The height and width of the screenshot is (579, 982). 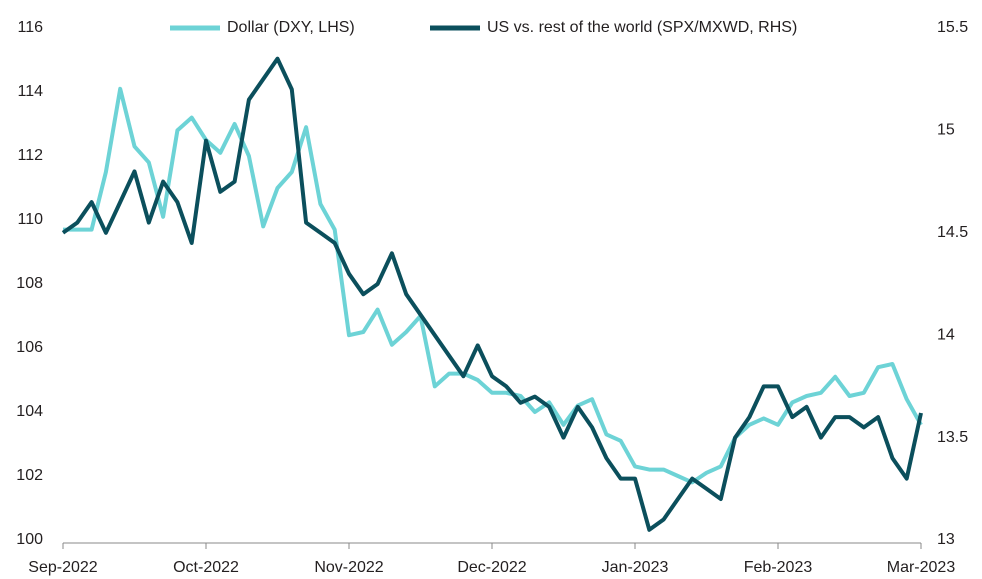 I want to click on x-tick-label: Jan-2023, so click(x=635, y=567).